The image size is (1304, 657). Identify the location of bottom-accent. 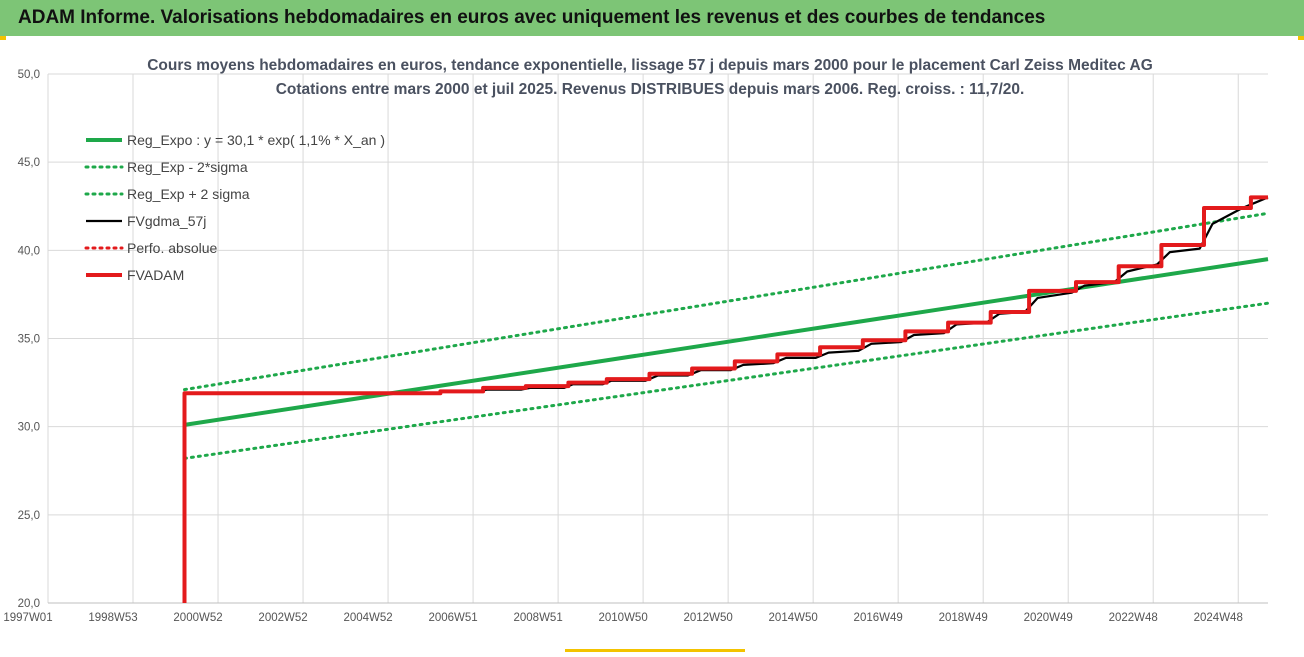
(655, 650).